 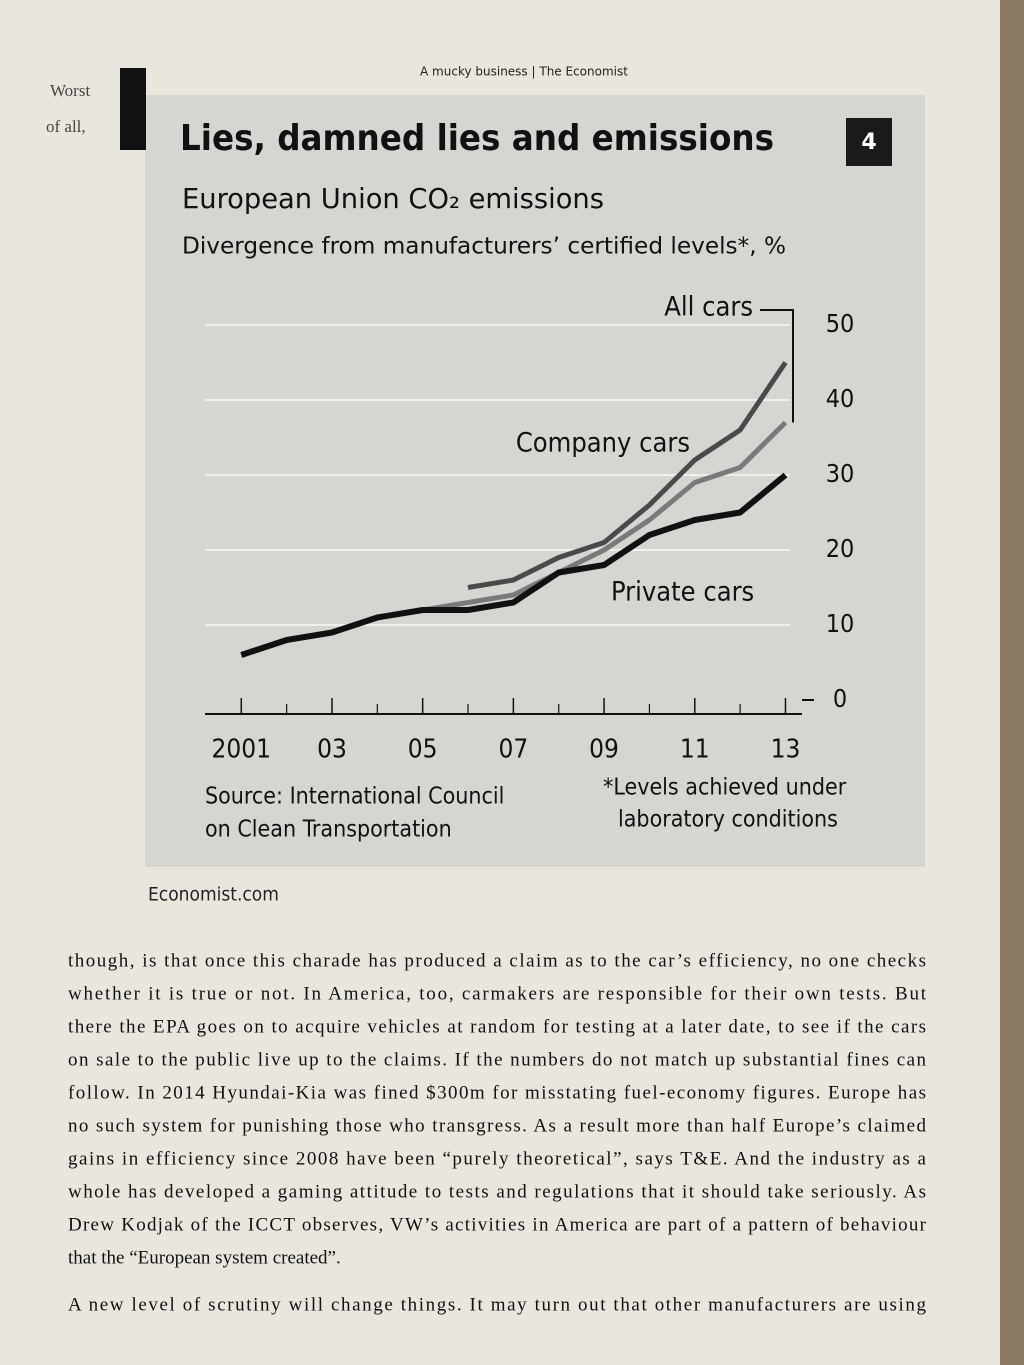 I want to click on y-tick-label: 20, so click(x=840, y=548).